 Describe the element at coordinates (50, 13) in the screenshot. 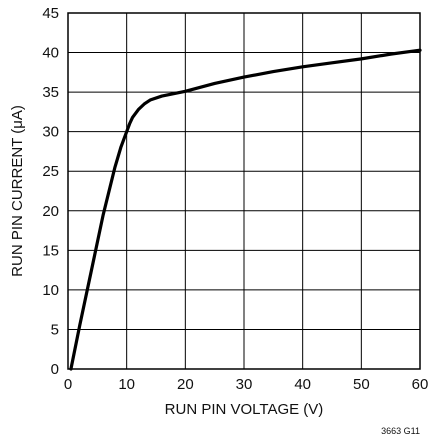

I see `y-tick-label: 45` at that location.